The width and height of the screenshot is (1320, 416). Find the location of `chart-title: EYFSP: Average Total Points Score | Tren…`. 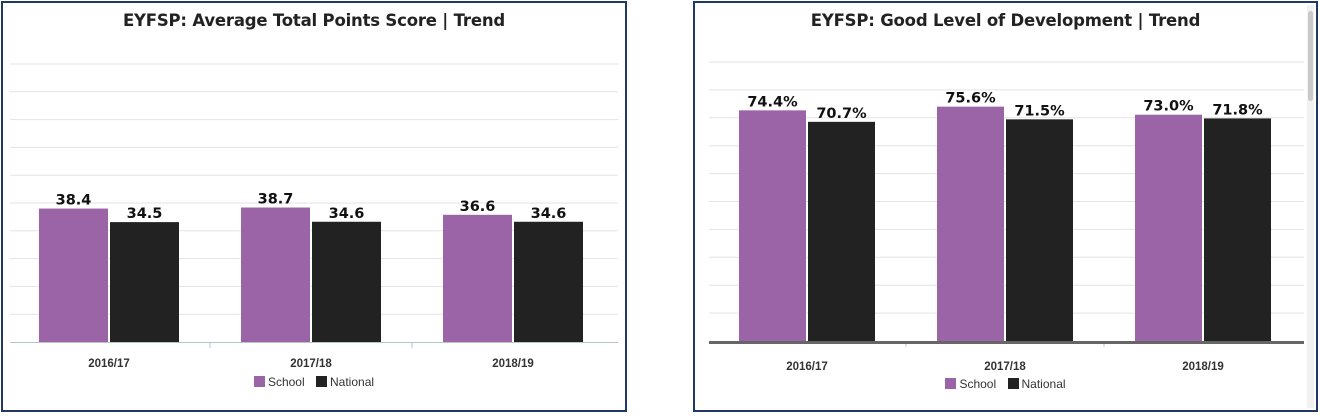

chart-title: EYFSP: Average Total Points Score | Tren… is located at coordinates (314, 20).